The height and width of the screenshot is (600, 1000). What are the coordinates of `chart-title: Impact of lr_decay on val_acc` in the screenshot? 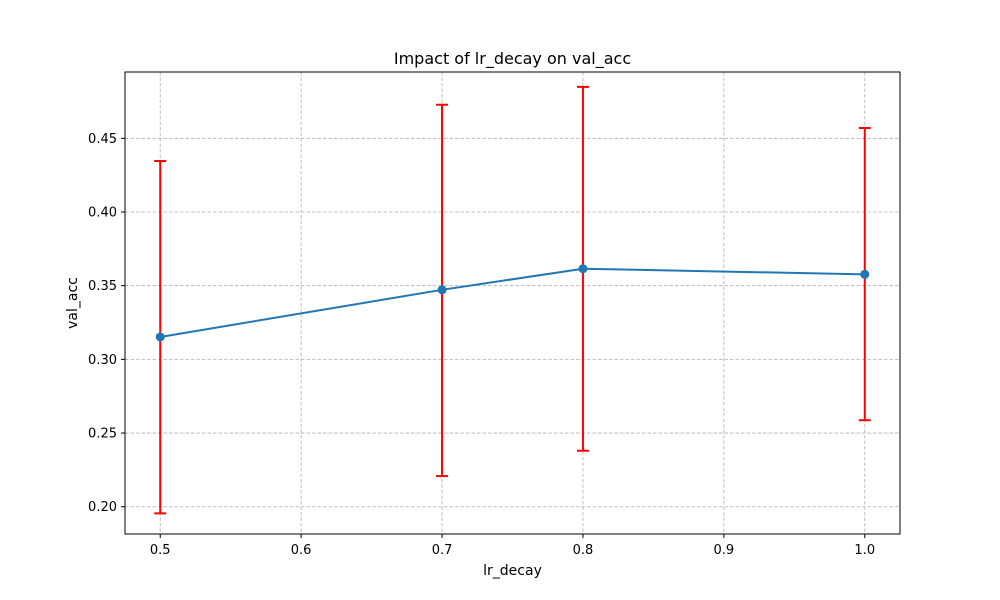 It's located at (512, 59).